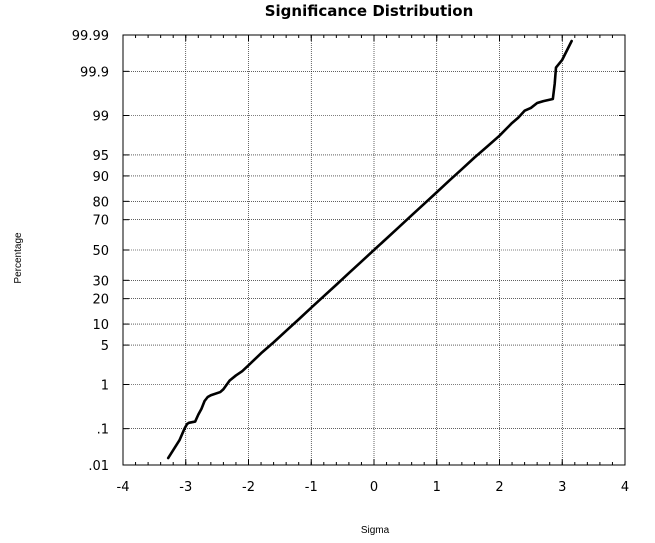 The height and width of the screenshot is (543, 655). What do you see at coordinates (100, 117) in the screenshot?
I see `y-tick-label: 99` at bounding box center [100, 117].